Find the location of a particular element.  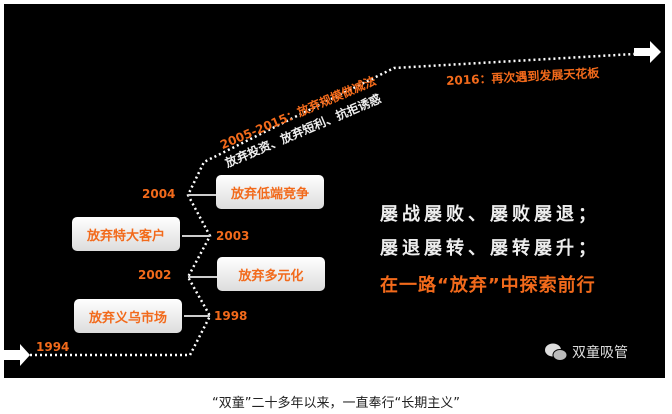

slogan-line3: 在一路“放弃”中探索前行 is located at coordinates (488, 285).